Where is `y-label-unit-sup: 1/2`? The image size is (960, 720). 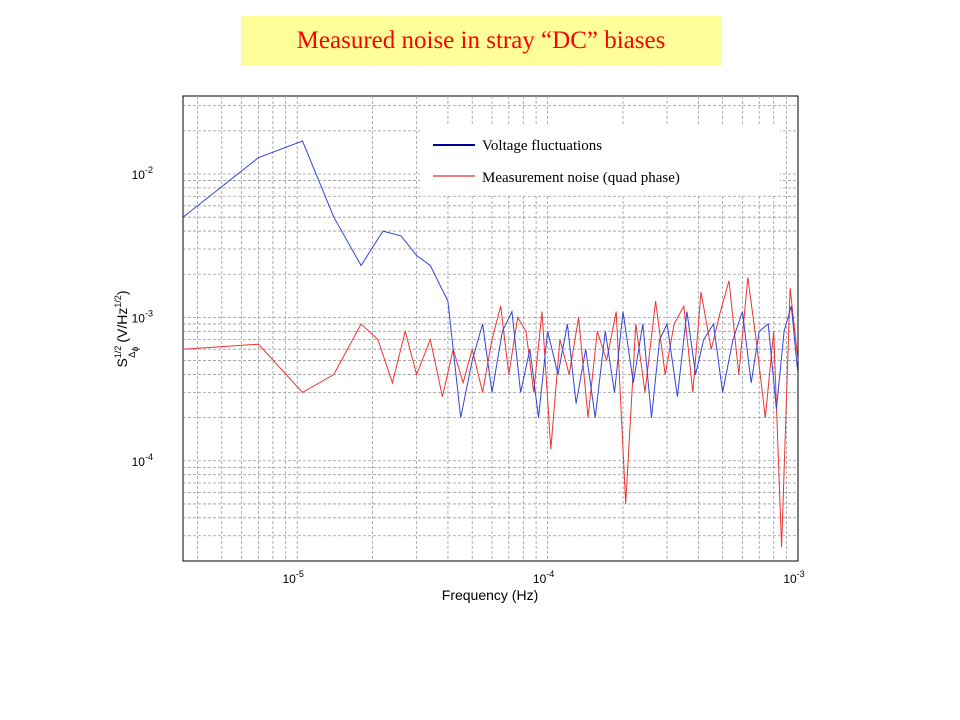
y-label-unit-sup: 1/2 is located at coordinates (118, 301).